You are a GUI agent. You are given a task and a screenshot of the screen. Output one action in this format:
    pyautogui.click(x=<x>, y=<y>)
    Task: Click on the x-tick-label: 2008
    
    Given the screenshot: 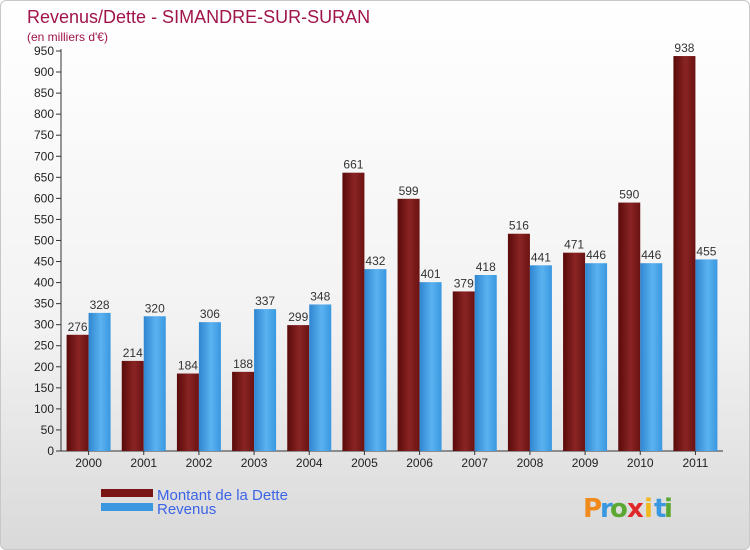 What is the action you would take?
    pyautogui.click(x=530, y=463)
    